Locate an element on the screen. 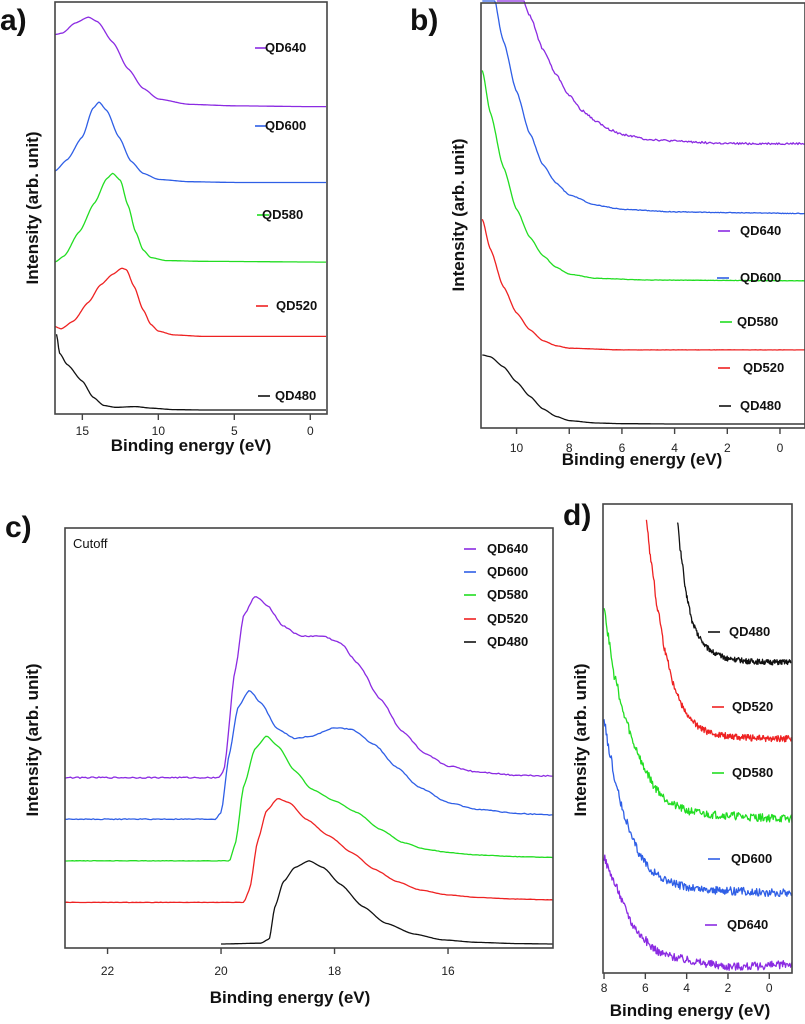 The height and width of the screenshot is (1024, 805). panel-d-x-axis-title: Binding energy (eV) is located at coordinates (690, 1010).